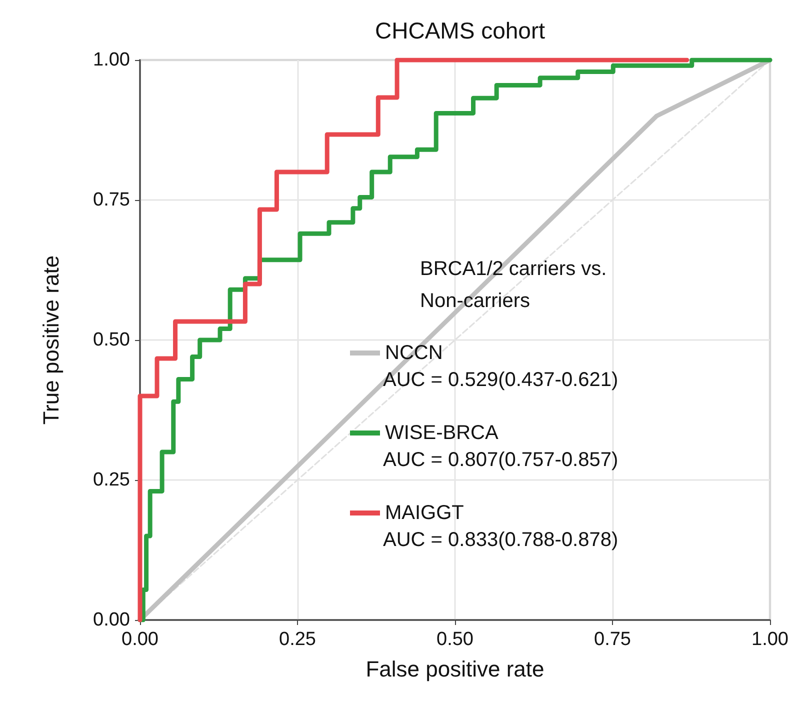  Describe the element at coordinates (455, 639) in the screenshot. I see `x-tick-label: 0.50` at that location.